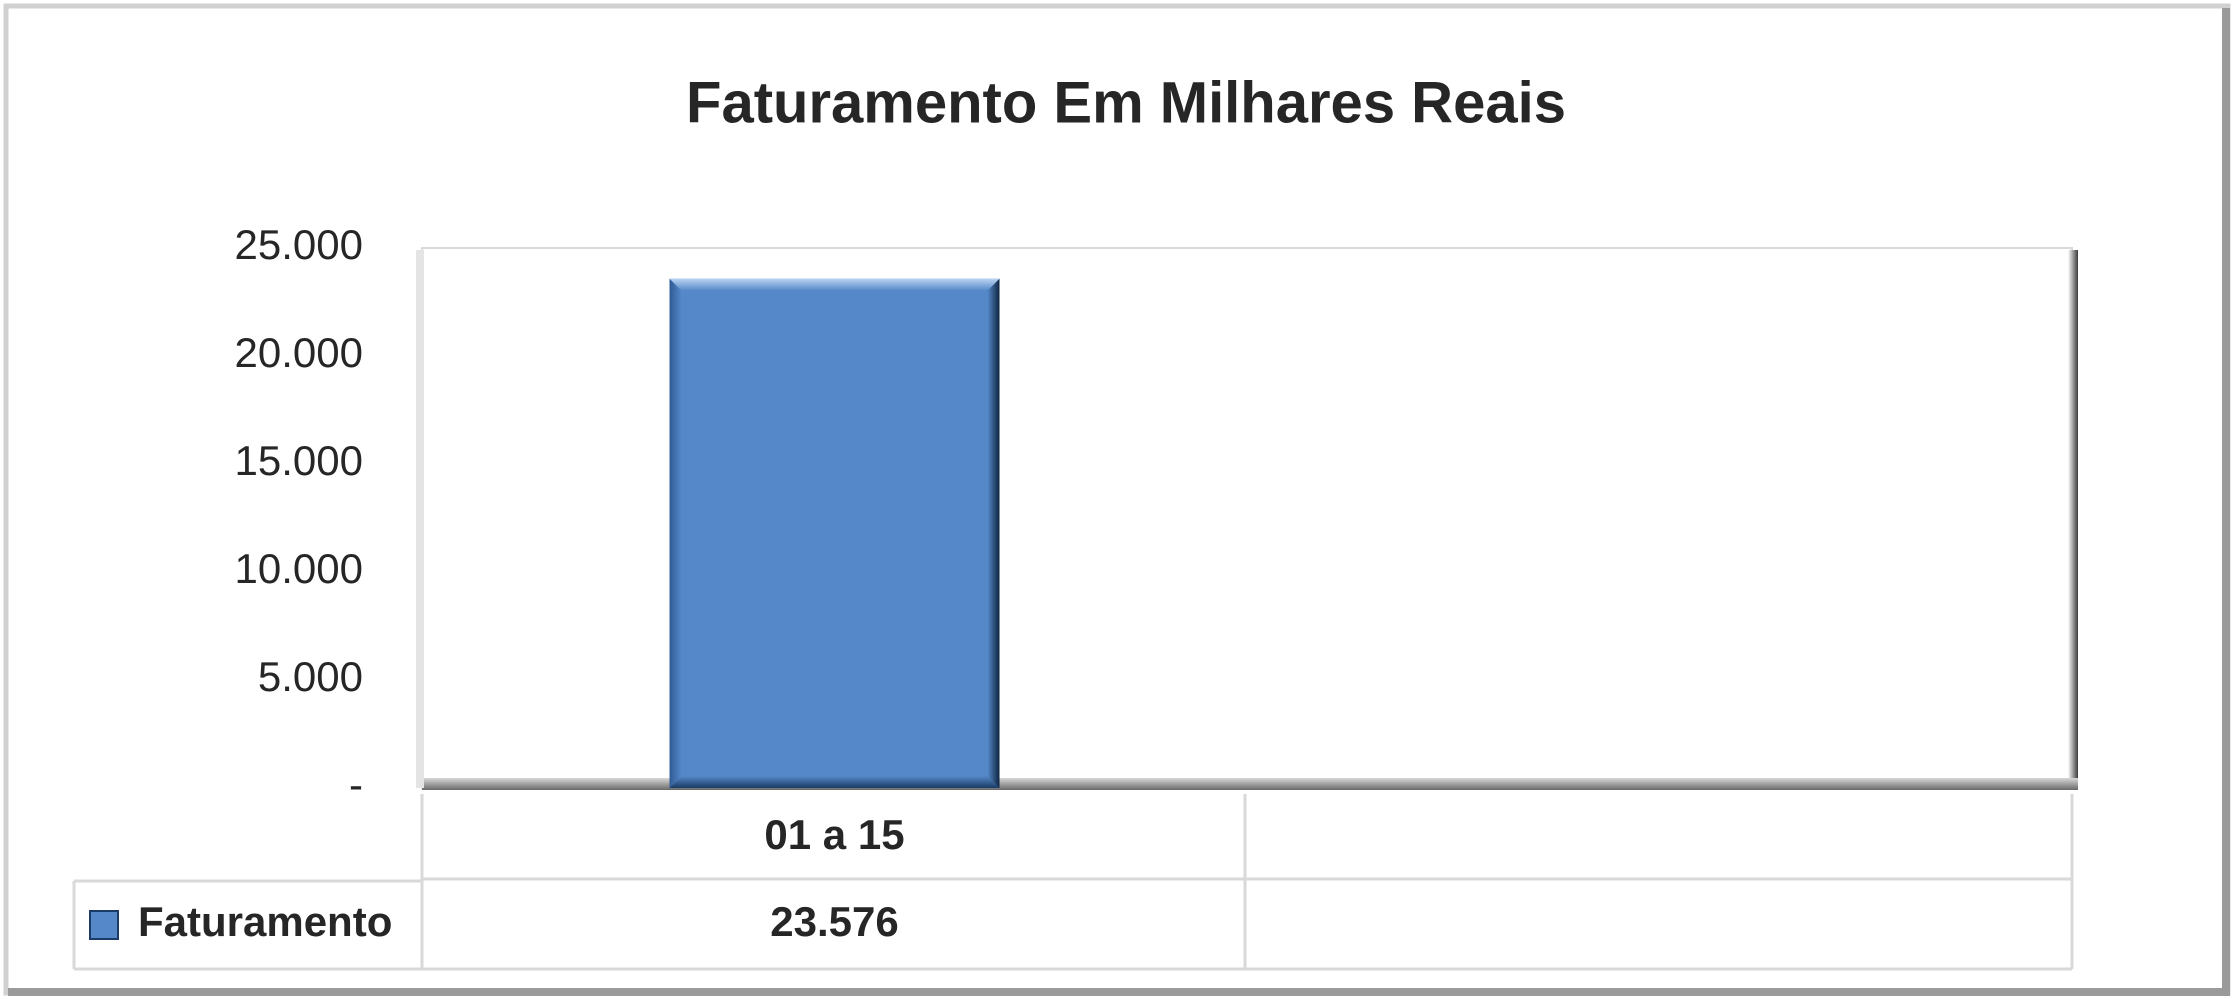 Image resolution: width=2234 pixels, height=999 pixels. What do you see at coordinates (356, 784) in the screenshot?
I see `y-tick-label: -` at bounding box center [356, 784].